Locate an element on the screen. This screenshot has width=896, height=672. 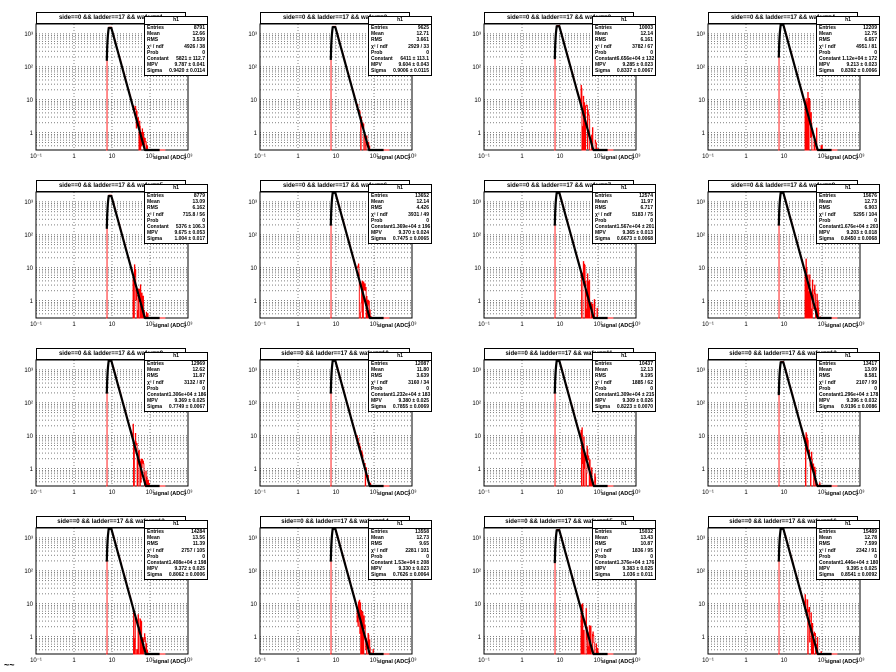
stats-value: 12.66 is located at coordinates (198, 34).